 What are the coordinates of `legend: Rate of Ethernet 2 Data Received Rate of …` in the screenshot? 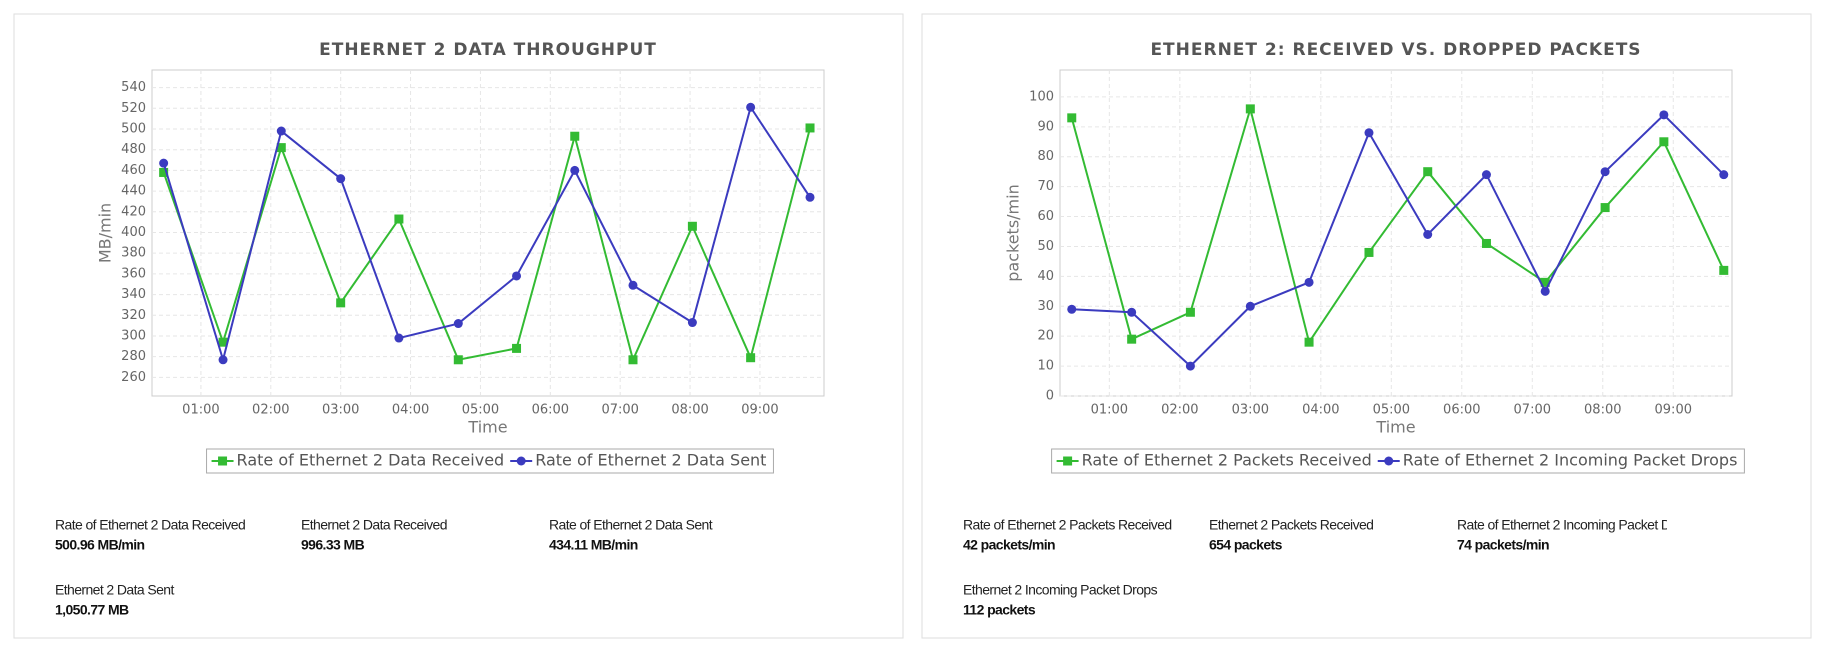 It's located at (488, 460).